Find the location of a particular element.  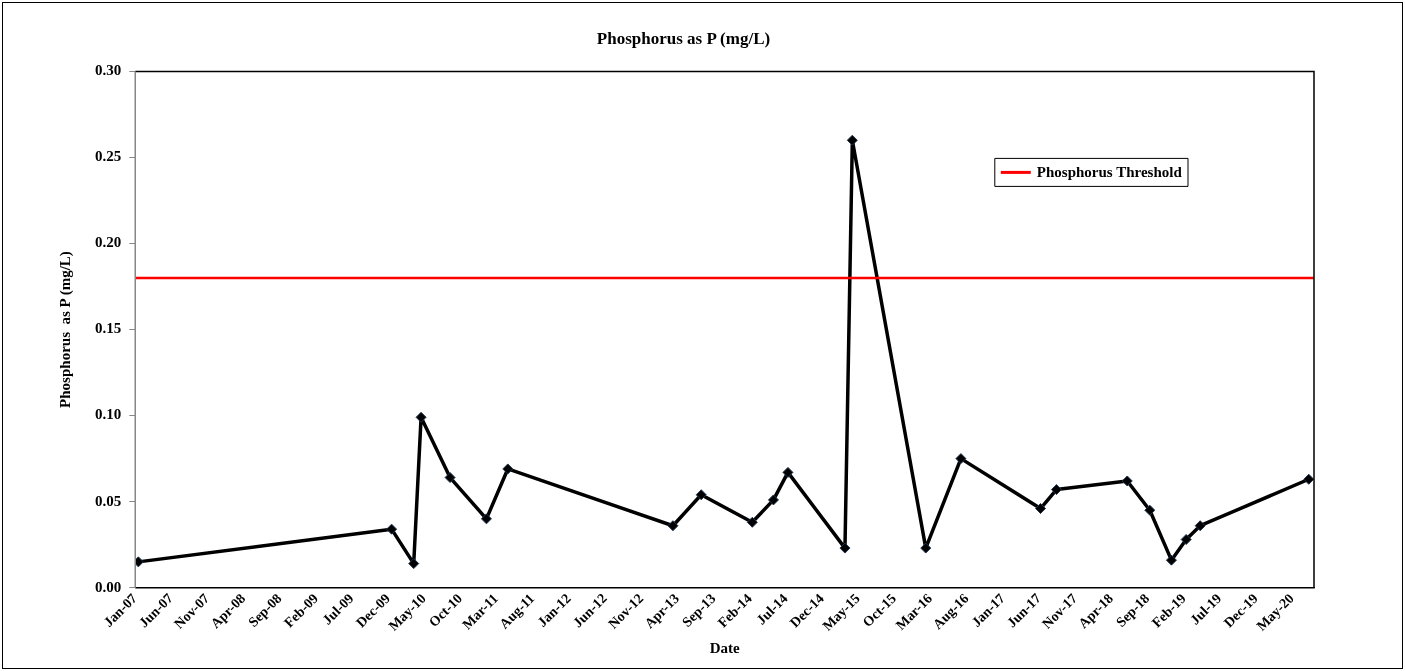

y-tick-label: 0.00 is located at coordinates (108, 586).